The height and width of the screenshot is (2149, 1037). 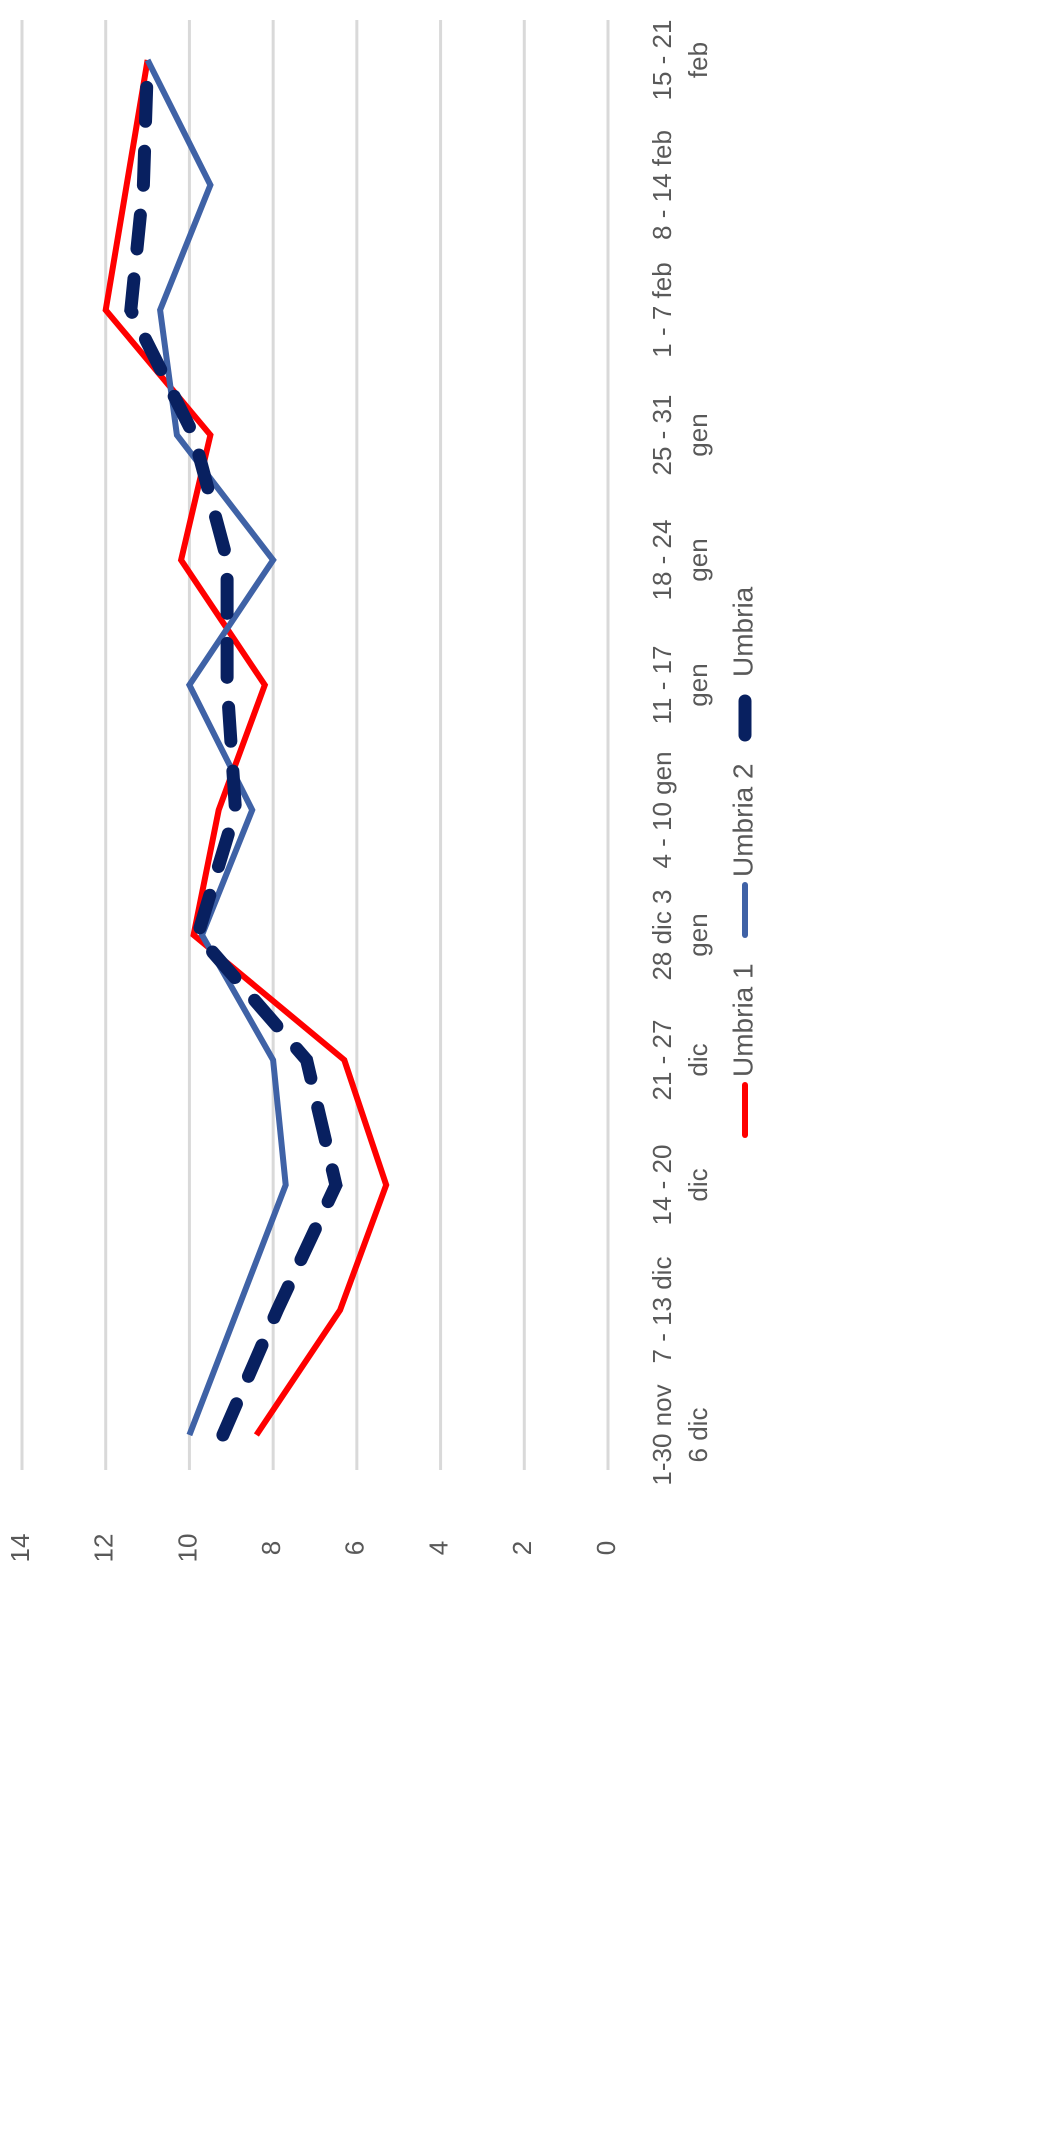 What do you see at coordinates (742, 1020) in the screenshot?
I see `legend-label: Umbria 1` at bounding box center [742, 1020].